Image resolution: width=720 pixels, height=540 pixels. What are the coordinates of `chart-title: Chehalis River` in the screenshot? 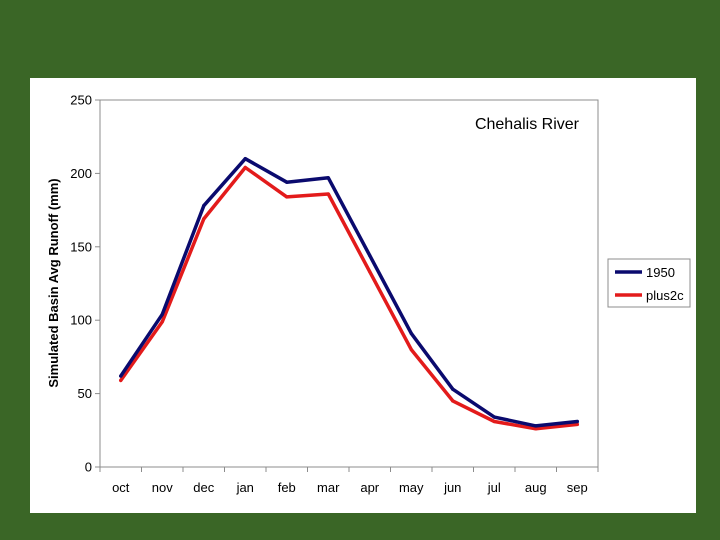 It's located at (527, 124).